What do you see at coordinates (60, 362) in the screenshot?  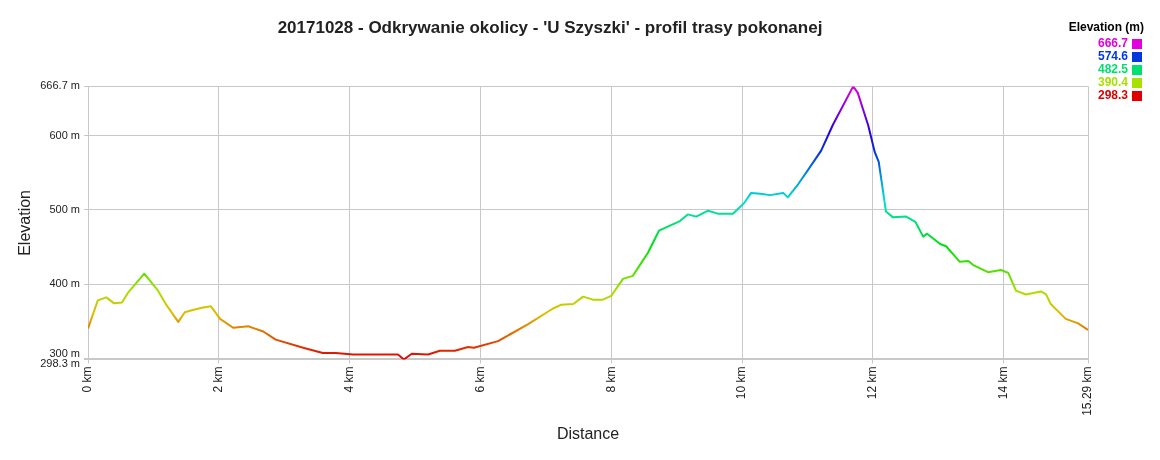 I see `y-tick-label: 298.3 m` at bounding box center [60, 362].